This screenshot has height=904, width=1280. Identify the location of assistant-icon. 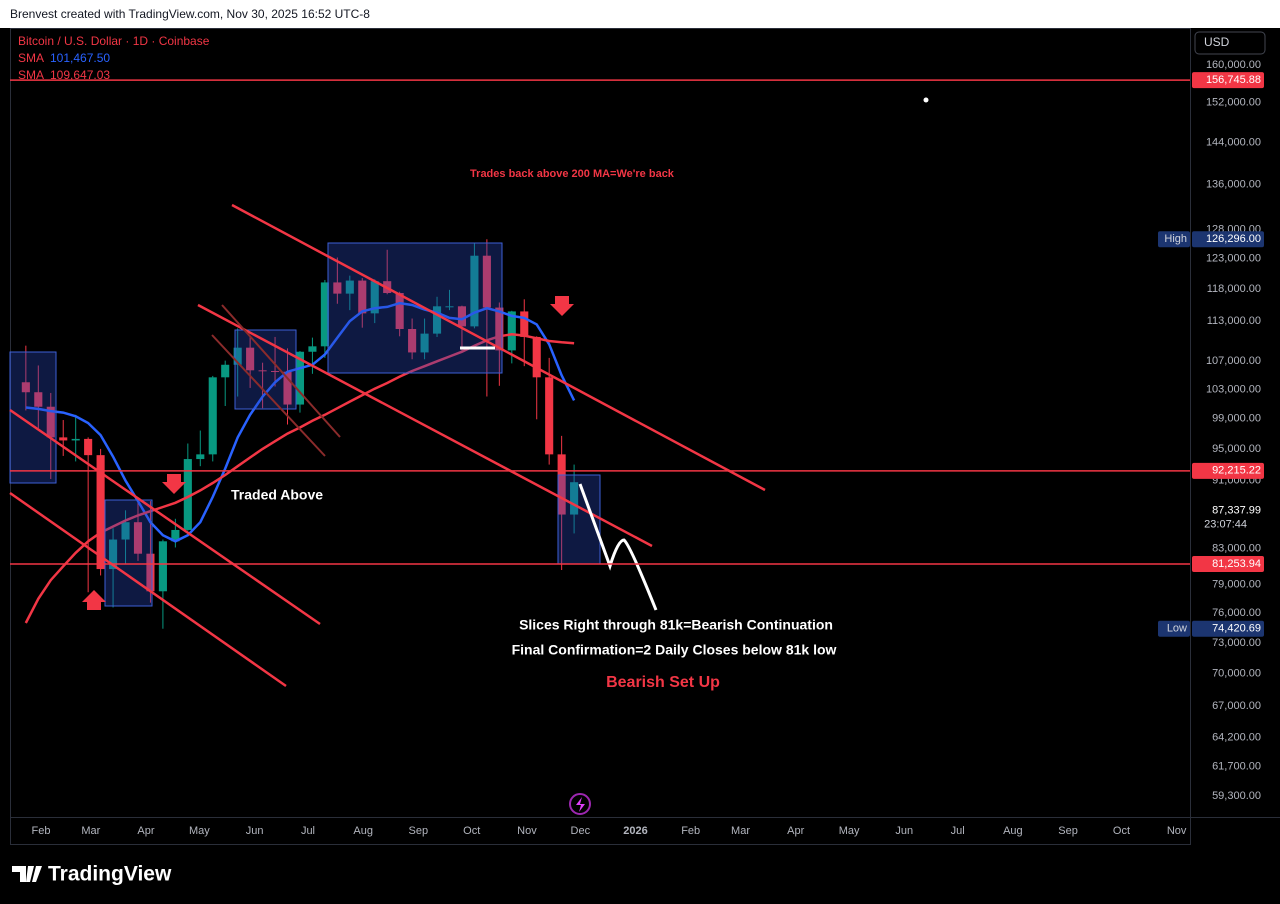
(580, 804).